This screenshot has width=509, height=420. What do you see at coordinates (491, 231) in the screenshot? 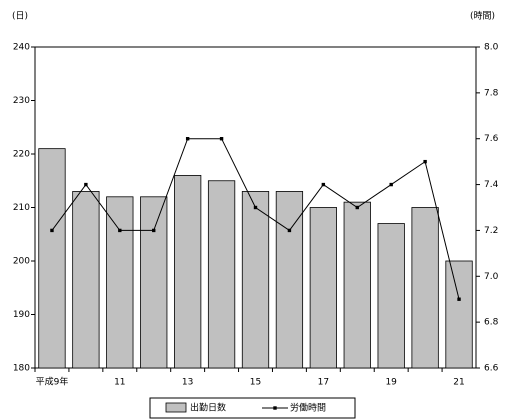
I see `y2-tick-label: 7.2` at bounding box center [491, 231].